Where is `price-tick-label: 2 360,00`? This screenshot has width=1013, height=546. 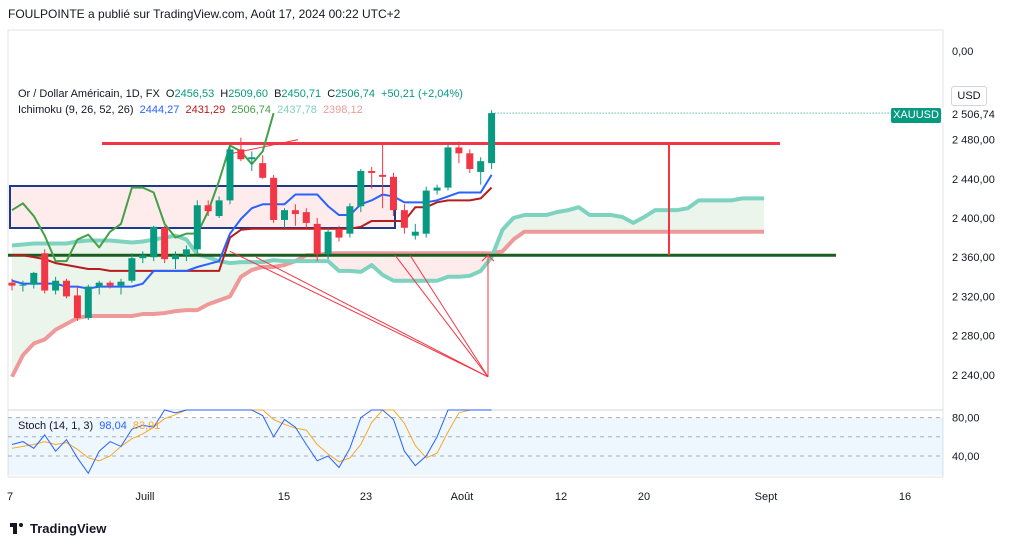
price-tick-label: 2 360,00 is located at coordinates (973, 258).